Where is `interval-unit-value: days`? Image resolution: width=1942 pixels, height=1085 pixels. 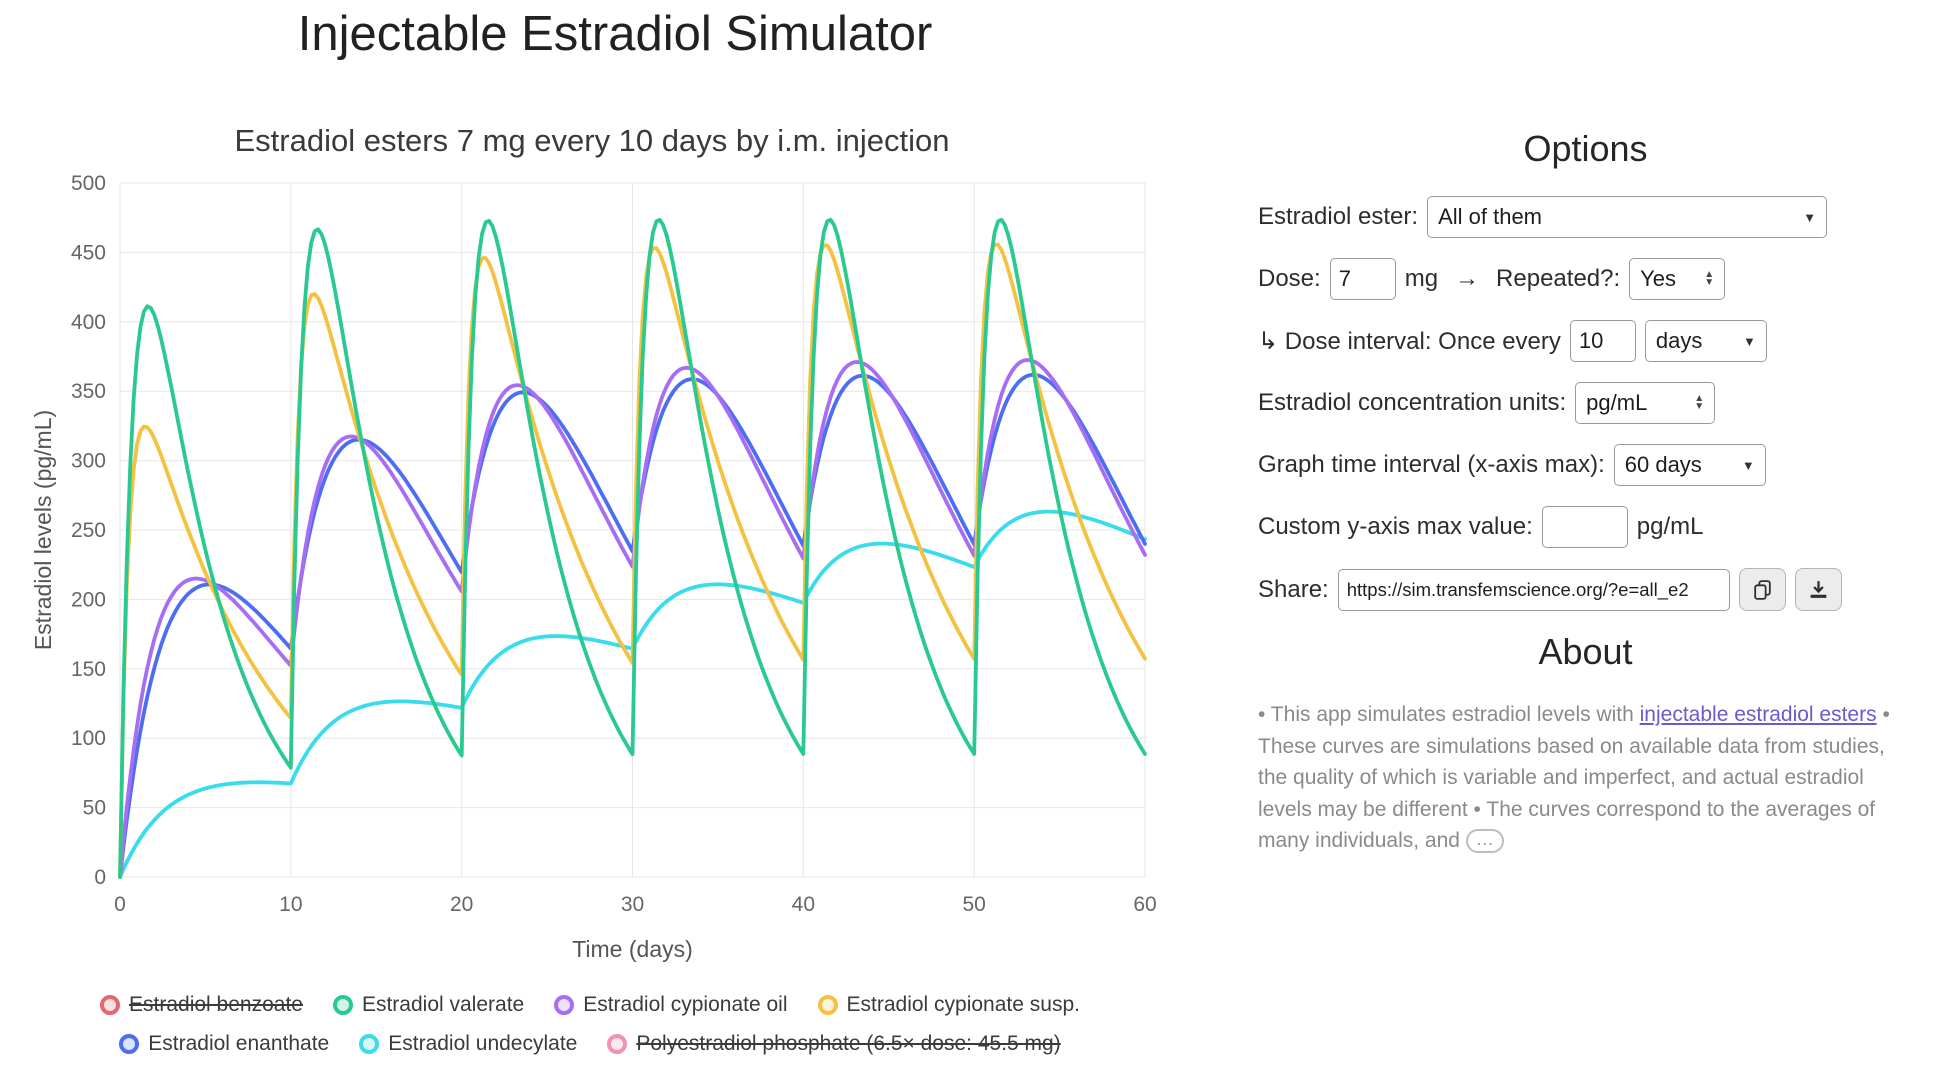
interval-unit-value: days is located at coordinates (1679, 340).